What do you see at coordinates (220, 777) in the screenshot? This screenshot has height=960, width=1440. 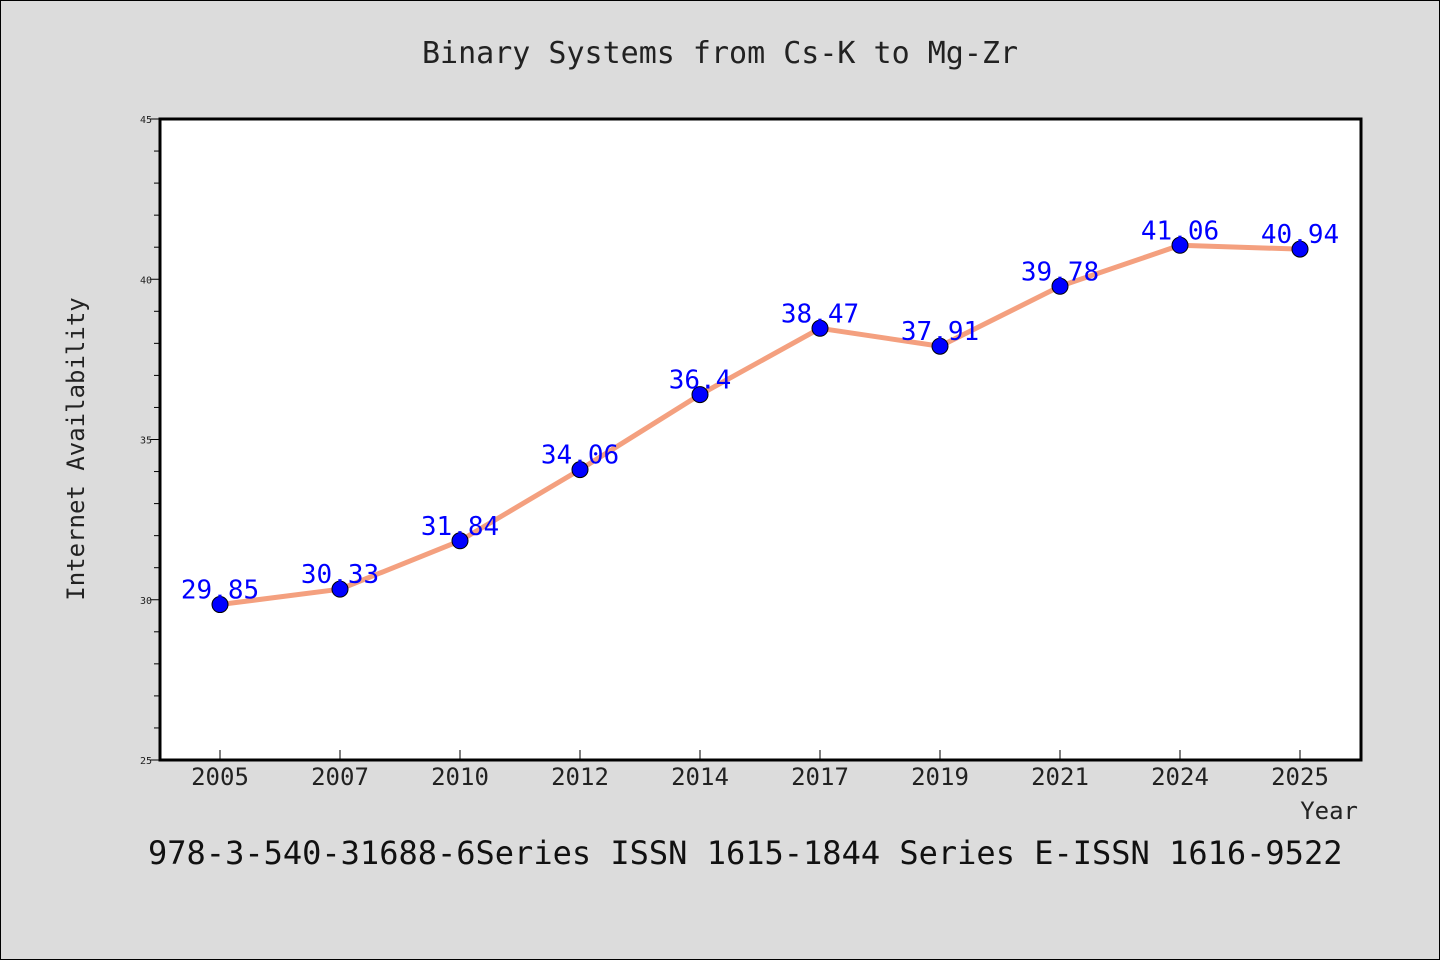 I see `x-tick-label: 2005` at bounding box center [220, 777].